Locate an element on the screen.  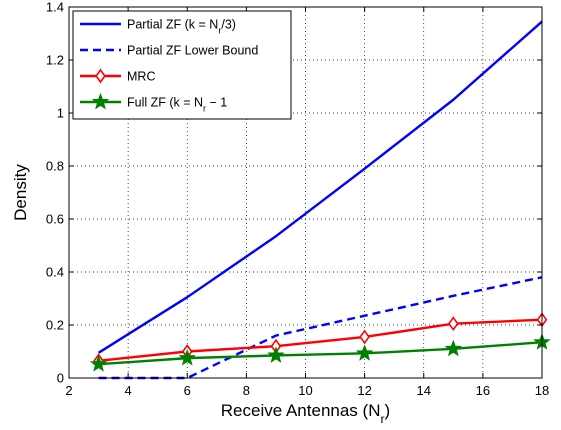
label-tail: /3) is located at coordinates (228, 25).